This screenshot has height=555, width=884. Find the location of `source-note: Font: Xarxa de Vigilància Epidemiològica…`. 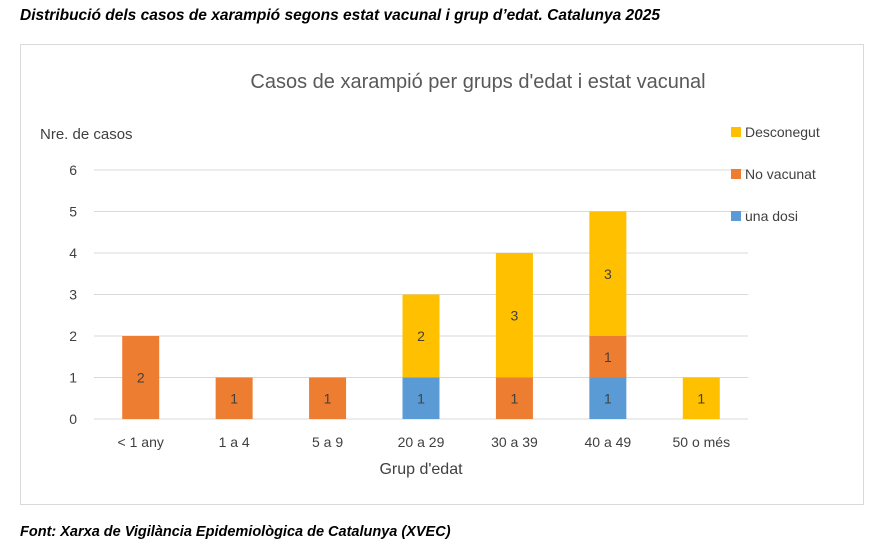

source-note: Font: Xarxa de Vigilància Epidemiològica… is located at coordinates (235, 532).